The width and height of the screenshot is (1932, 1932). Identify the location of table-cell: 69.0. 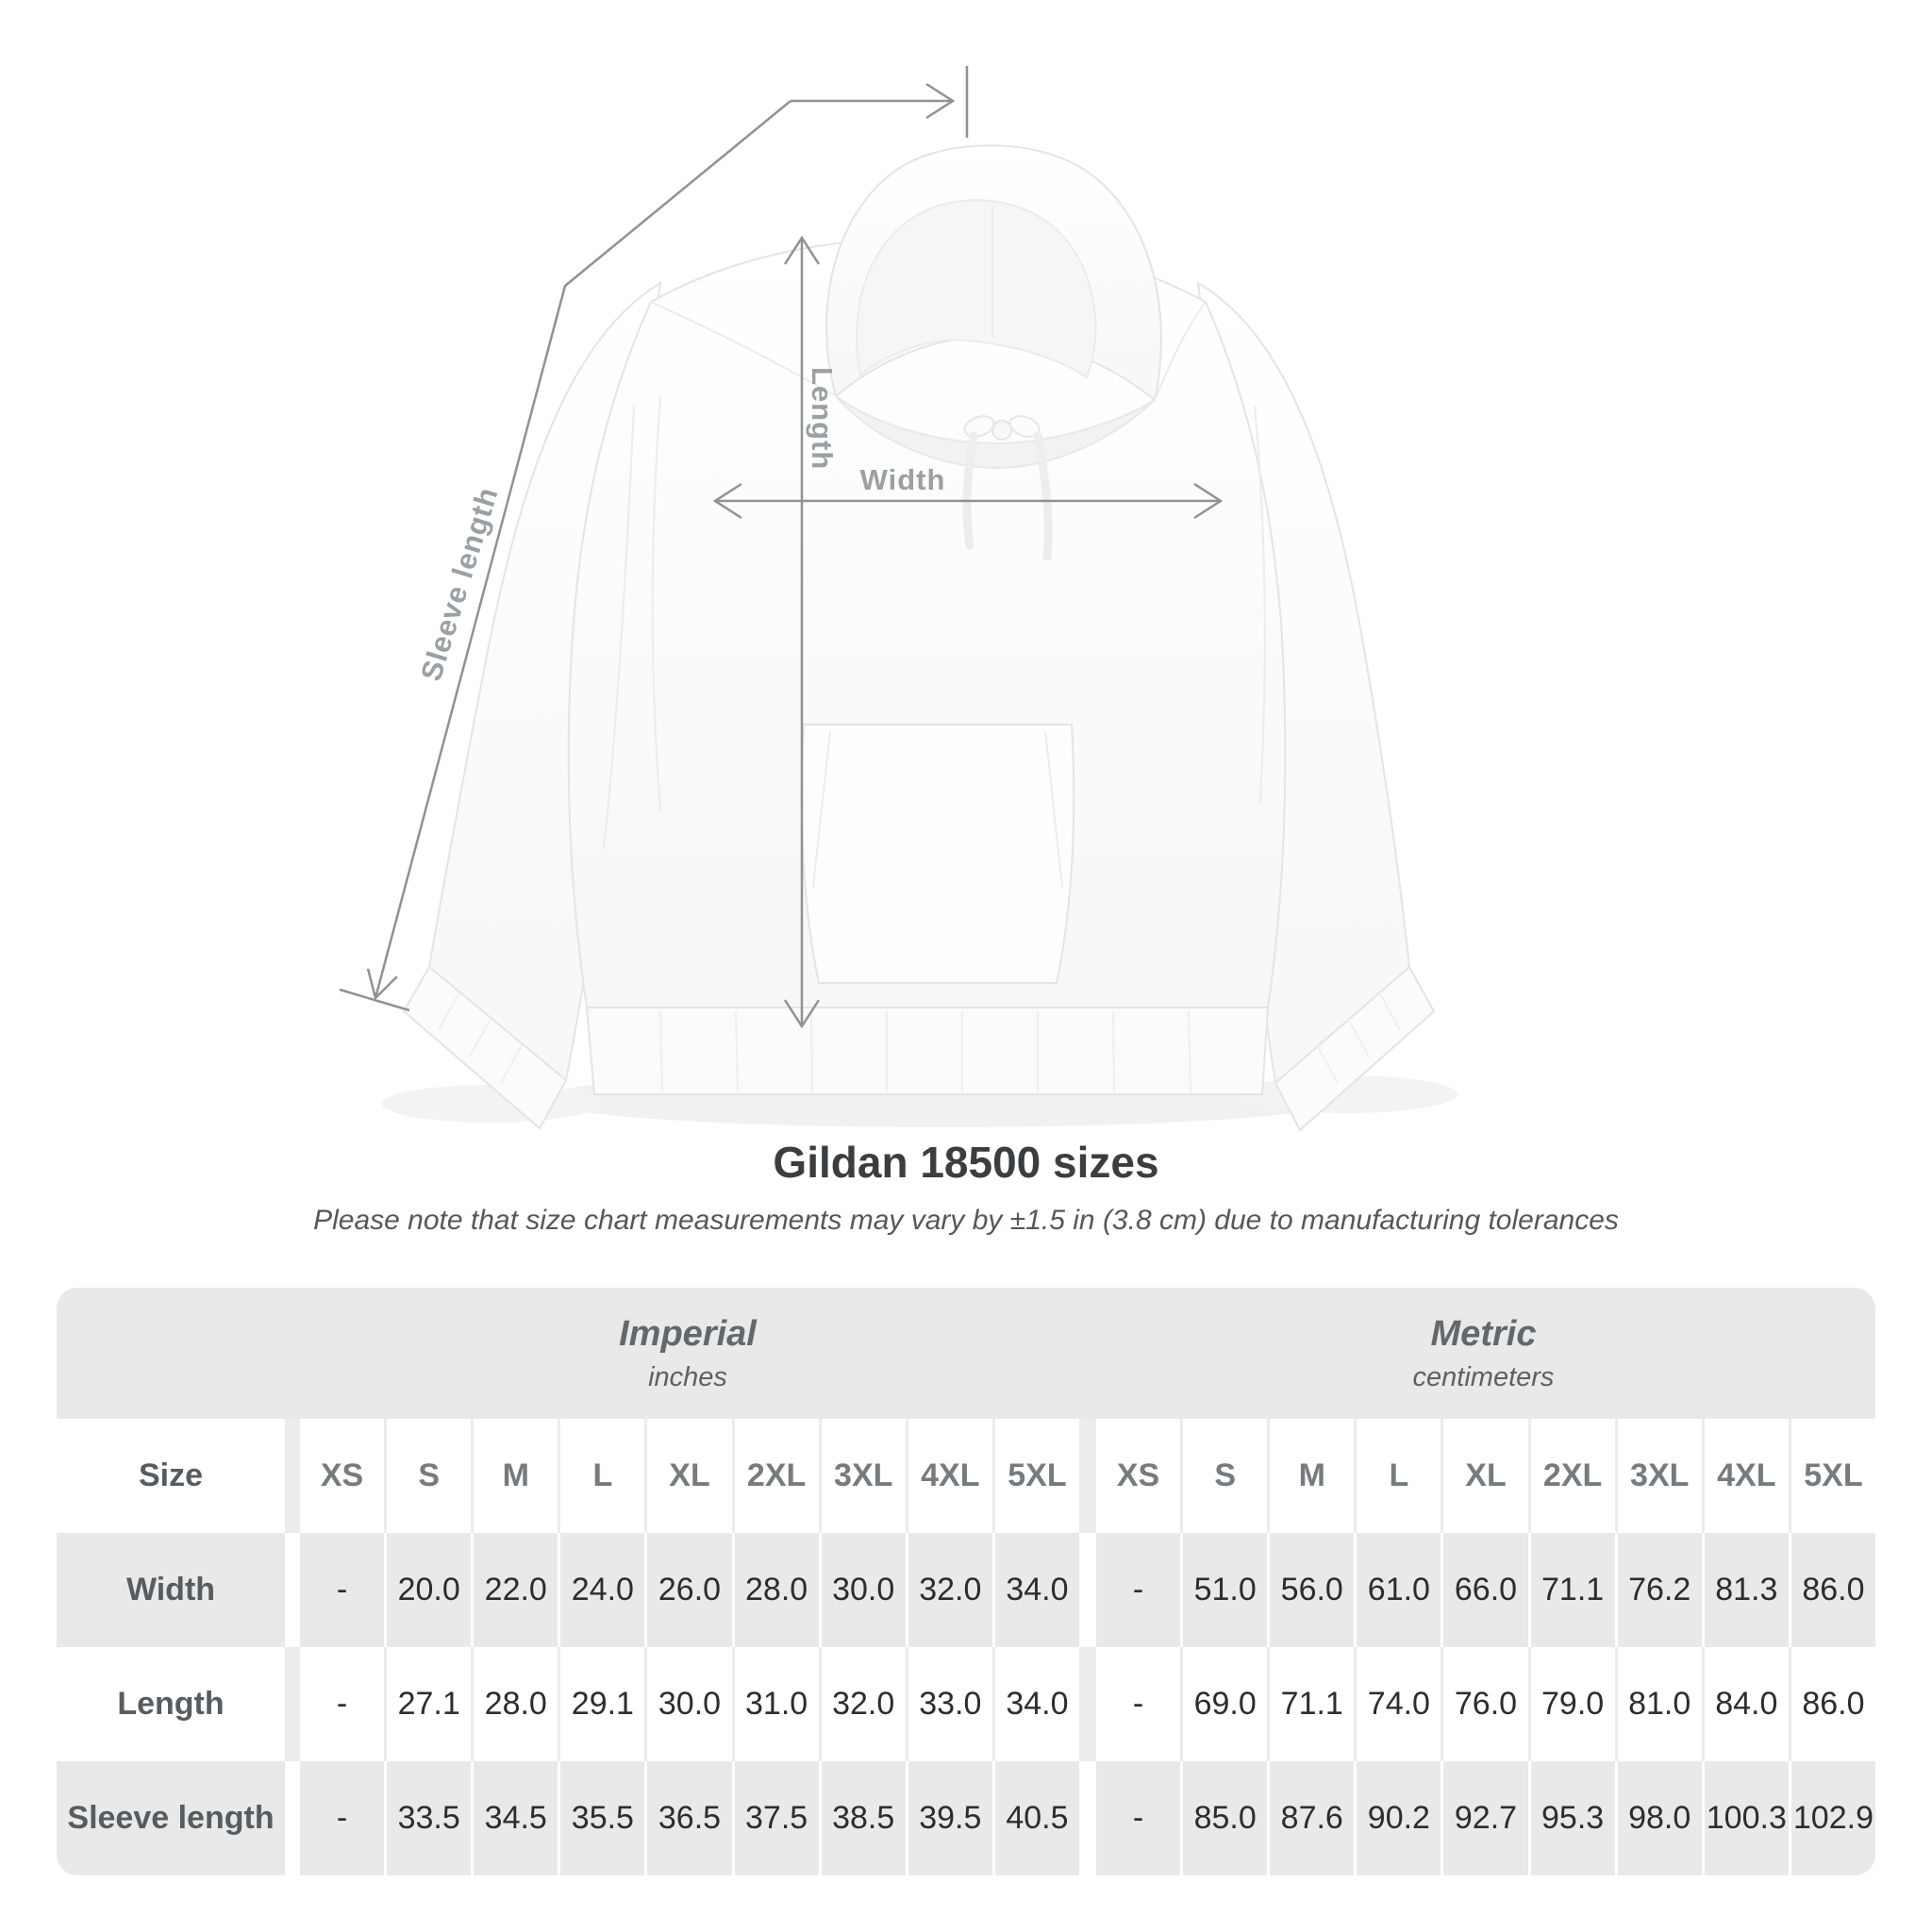
(1226, 1704).